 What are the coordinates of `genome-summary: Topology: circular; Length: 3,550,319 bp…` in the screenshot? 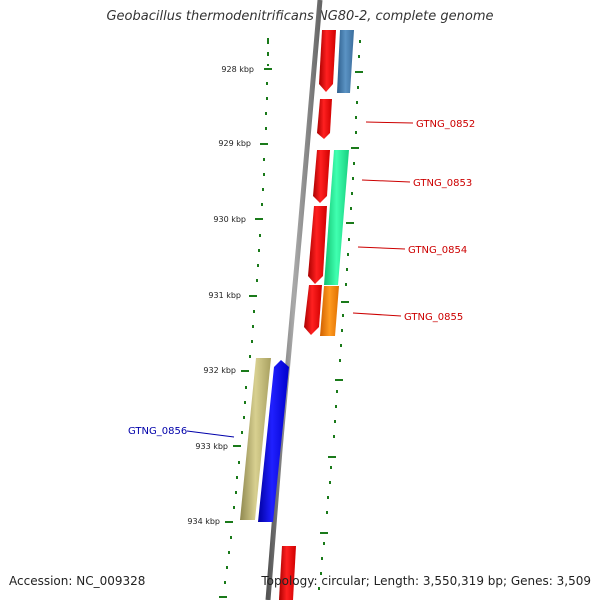 It's located at (426, 581).